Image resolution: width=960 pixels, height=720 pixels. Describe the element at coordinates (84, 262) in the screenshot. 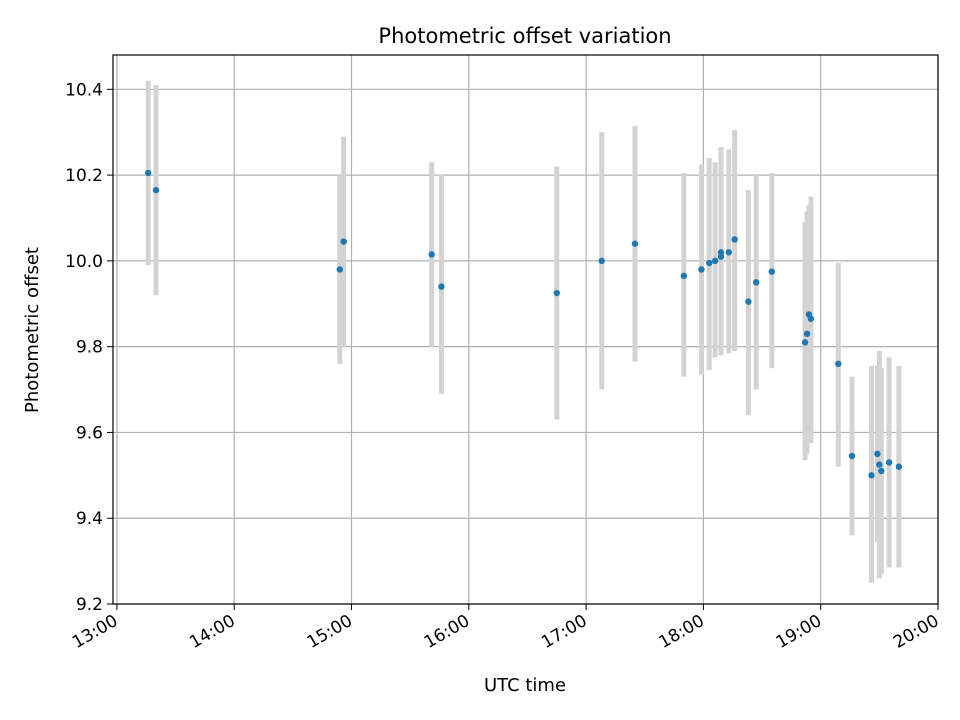

I see `y-tick-label: 10.0` at that location.